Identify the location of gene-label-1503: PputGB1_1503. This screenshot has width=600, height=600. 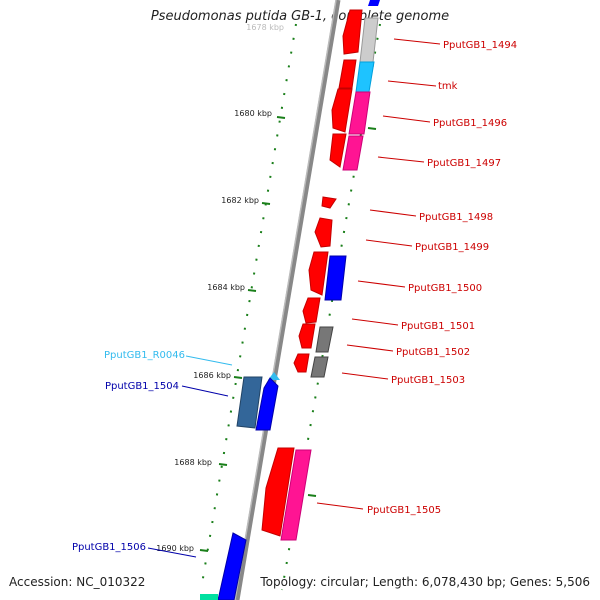
(428, 380).